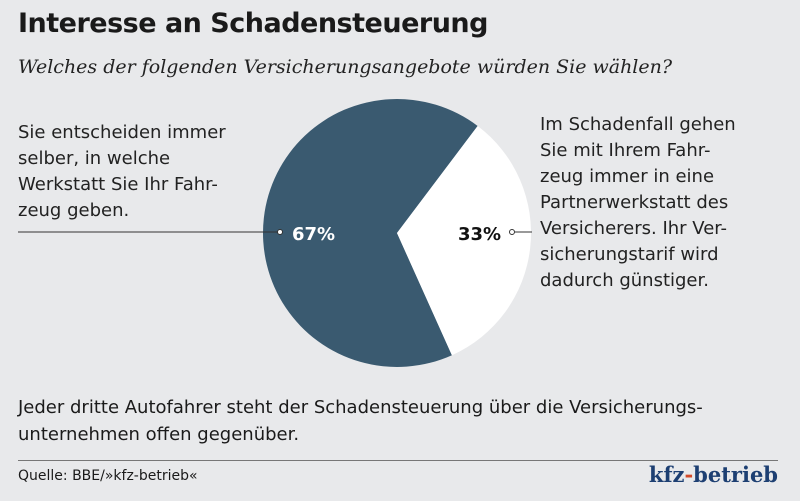 This screenshot has height=501, width=800. Describe the element at coordinates (629, 254) in the screenshot. I see `label-line: sicherungstarif wird` at that location.